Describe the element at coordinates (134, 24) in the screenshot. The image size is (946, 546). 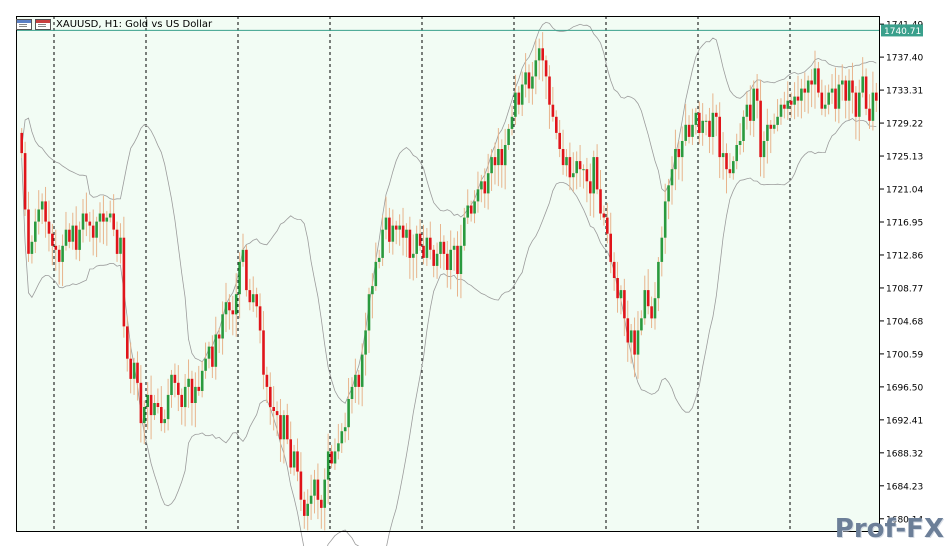
I see `chart-title: XAUUSD, H1: Gold vs US Dollar` at that location.